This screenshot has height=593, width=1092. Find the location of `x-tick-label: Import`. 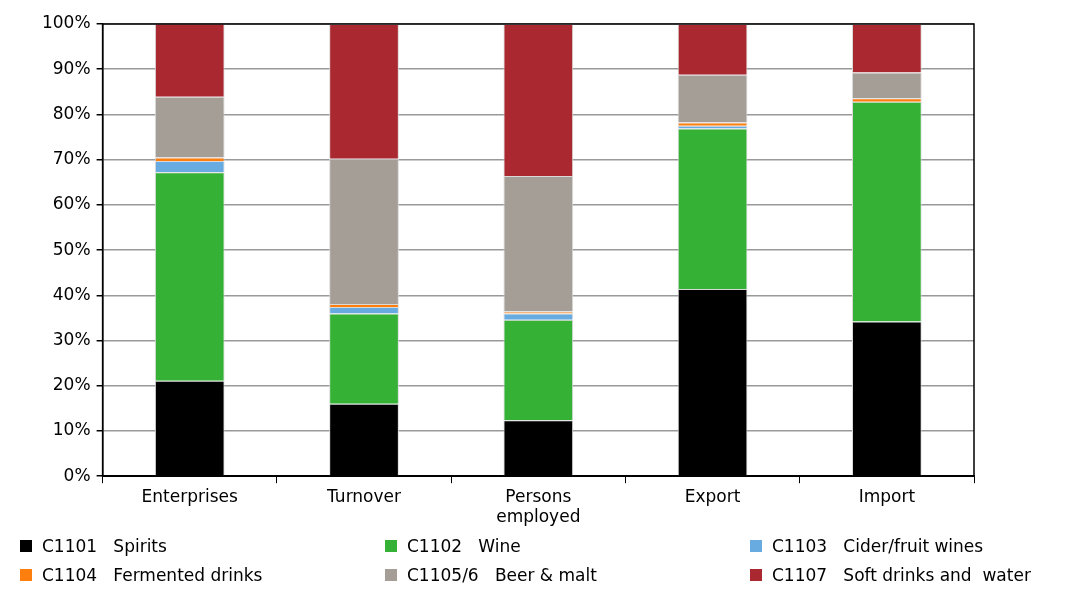

x-tick-label: Import is located at coordinates (887, 495).